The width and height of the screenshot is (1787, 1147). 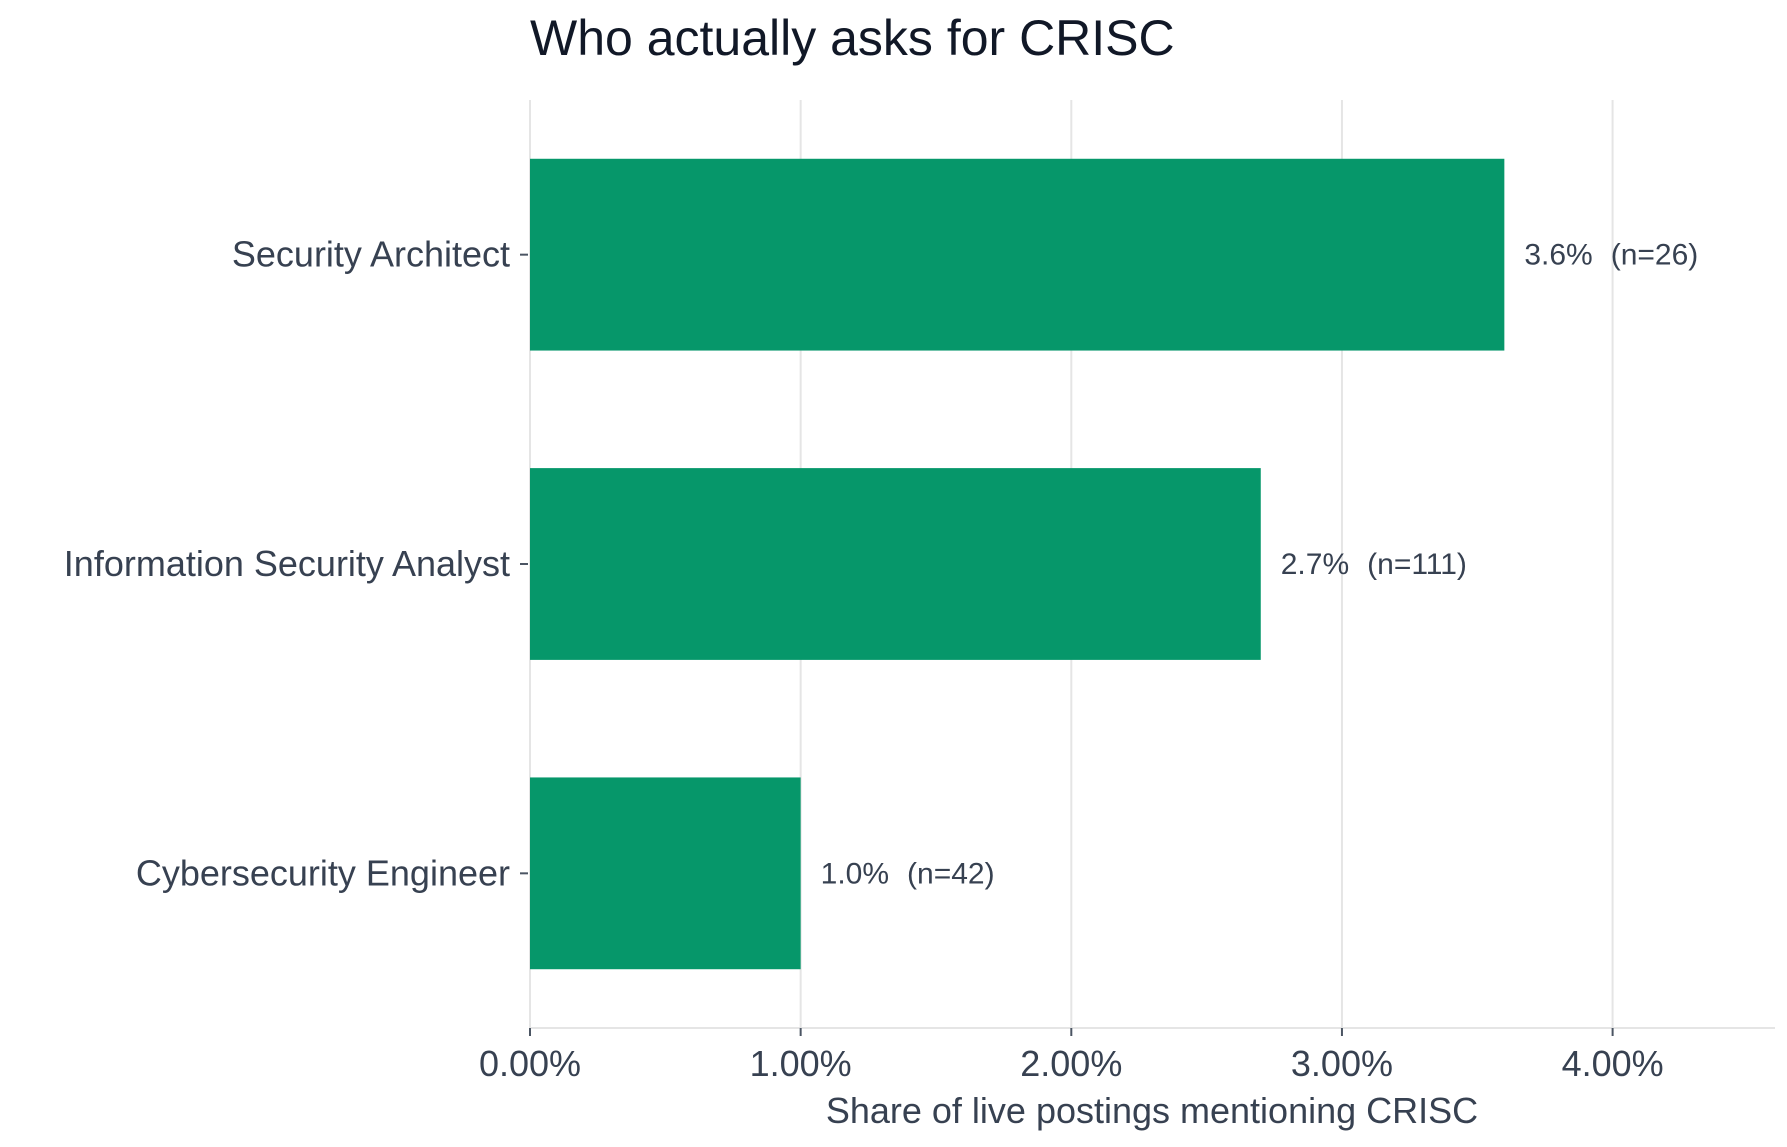 What do you see at coordinates (1613, 1063) in the screenshot?
I see `x-tick-label: 4.00%` at bounding box center [1613, 1063].